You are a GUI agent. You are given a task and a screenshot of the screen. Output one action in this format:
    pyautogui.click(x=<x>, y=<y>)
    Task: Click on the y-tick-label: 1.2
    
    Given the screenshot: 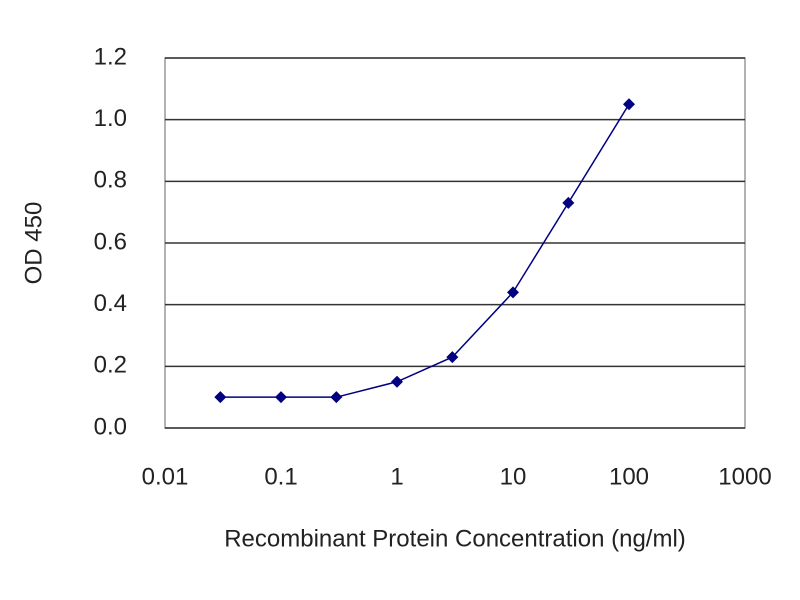 What is the action you would take?
    pyautogui.click(x=110, y=56)
    